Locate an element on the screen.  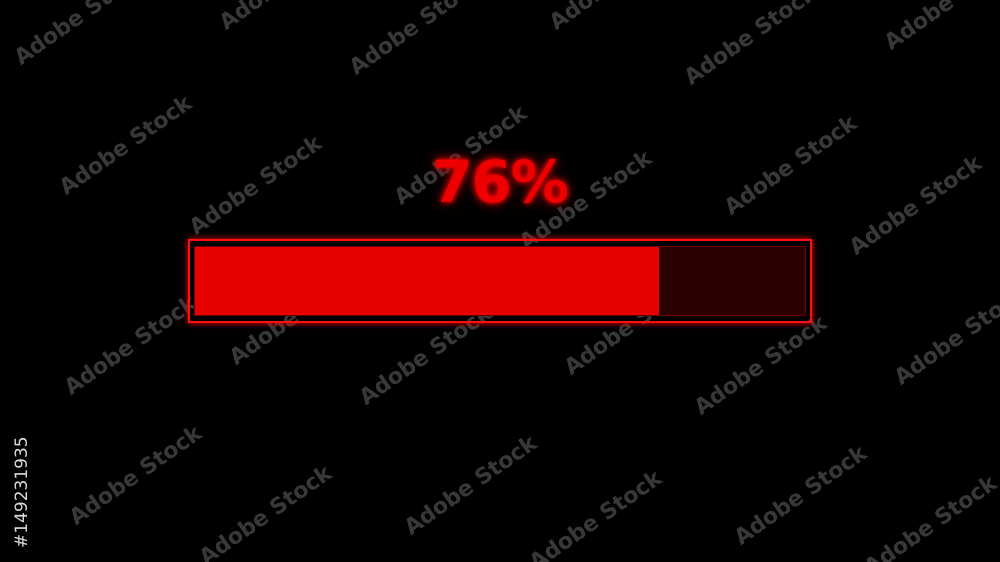
progress-track is located at coordinates (500, 281).